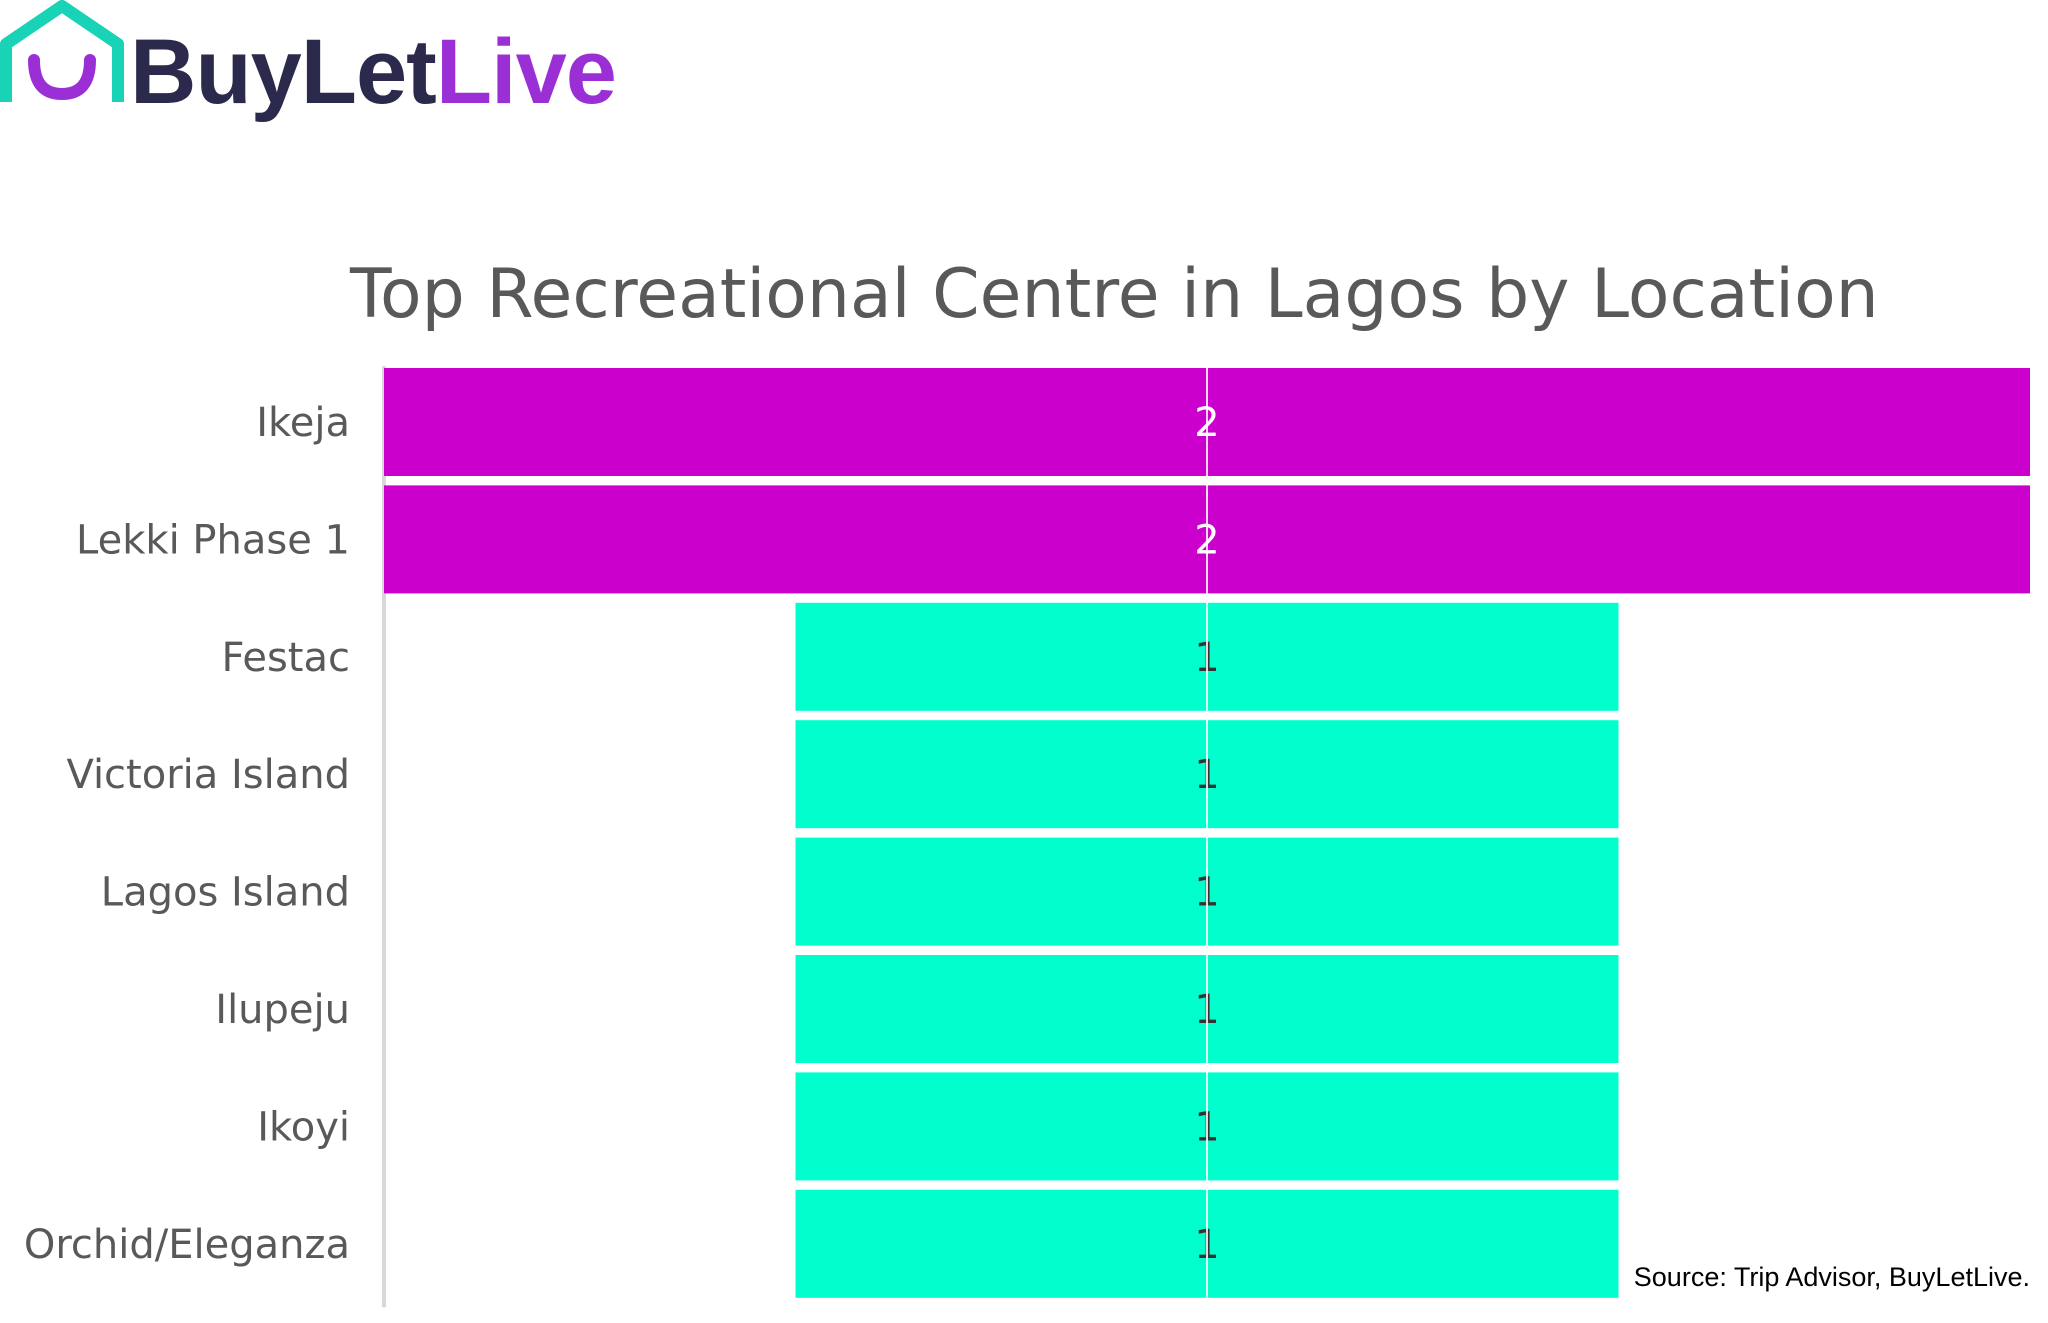 This screenshot has width=2048, height=1323. I want to click on category-label: Lagos Island, so click(225, 893).